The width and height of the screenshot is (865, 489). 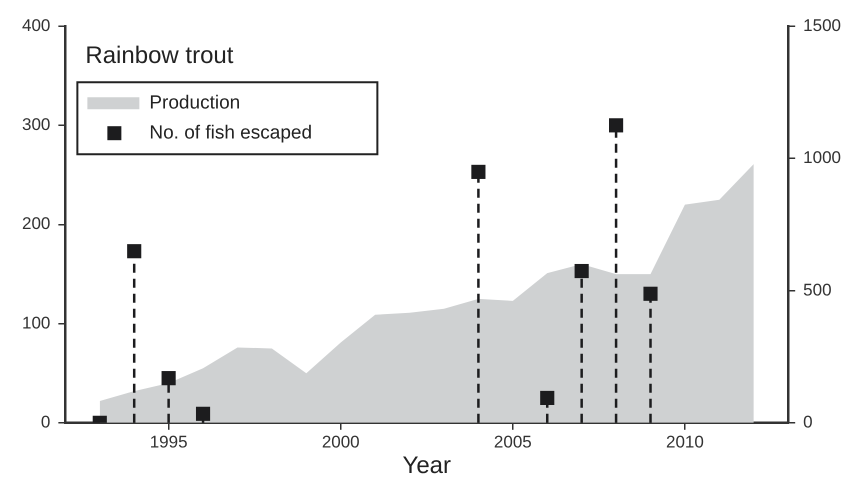 I want to click on y-tick-label: 100, so click(x=36, y=322).